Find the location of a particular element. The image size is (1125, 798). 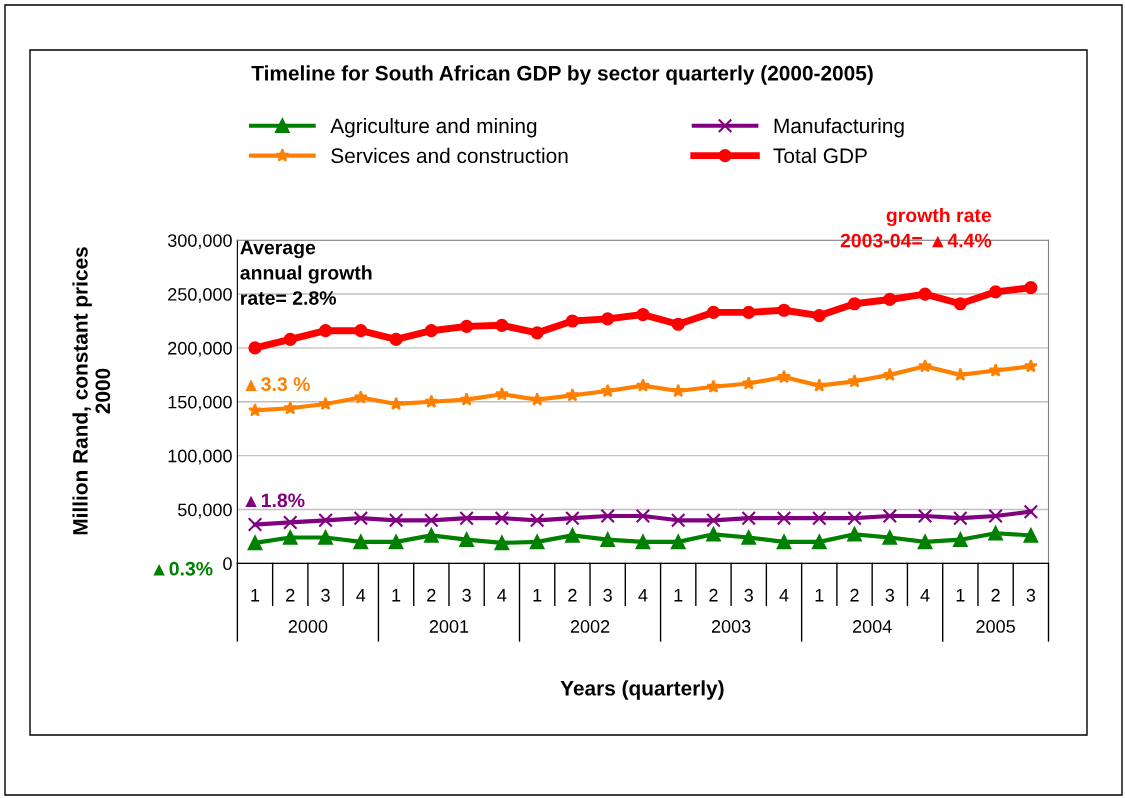

text: ▲0.3% is located at coordinates (183, 568).